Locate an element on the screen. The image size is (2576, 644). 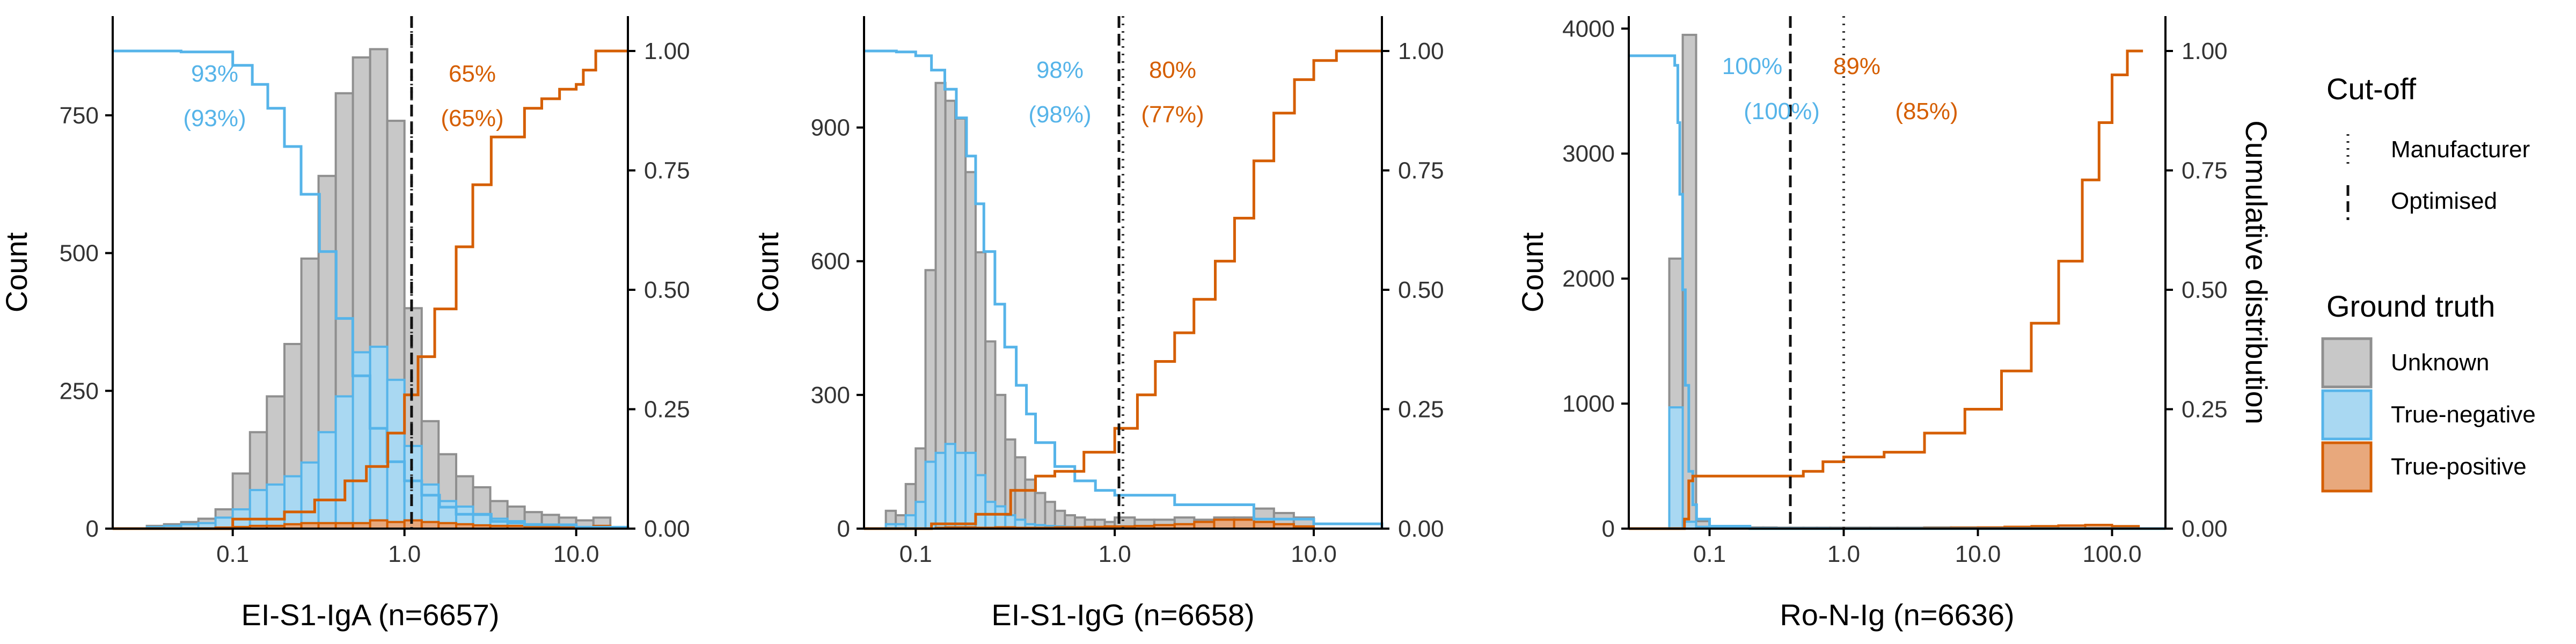
positive-percent-label: 65% is located at coordinates (472, 74).